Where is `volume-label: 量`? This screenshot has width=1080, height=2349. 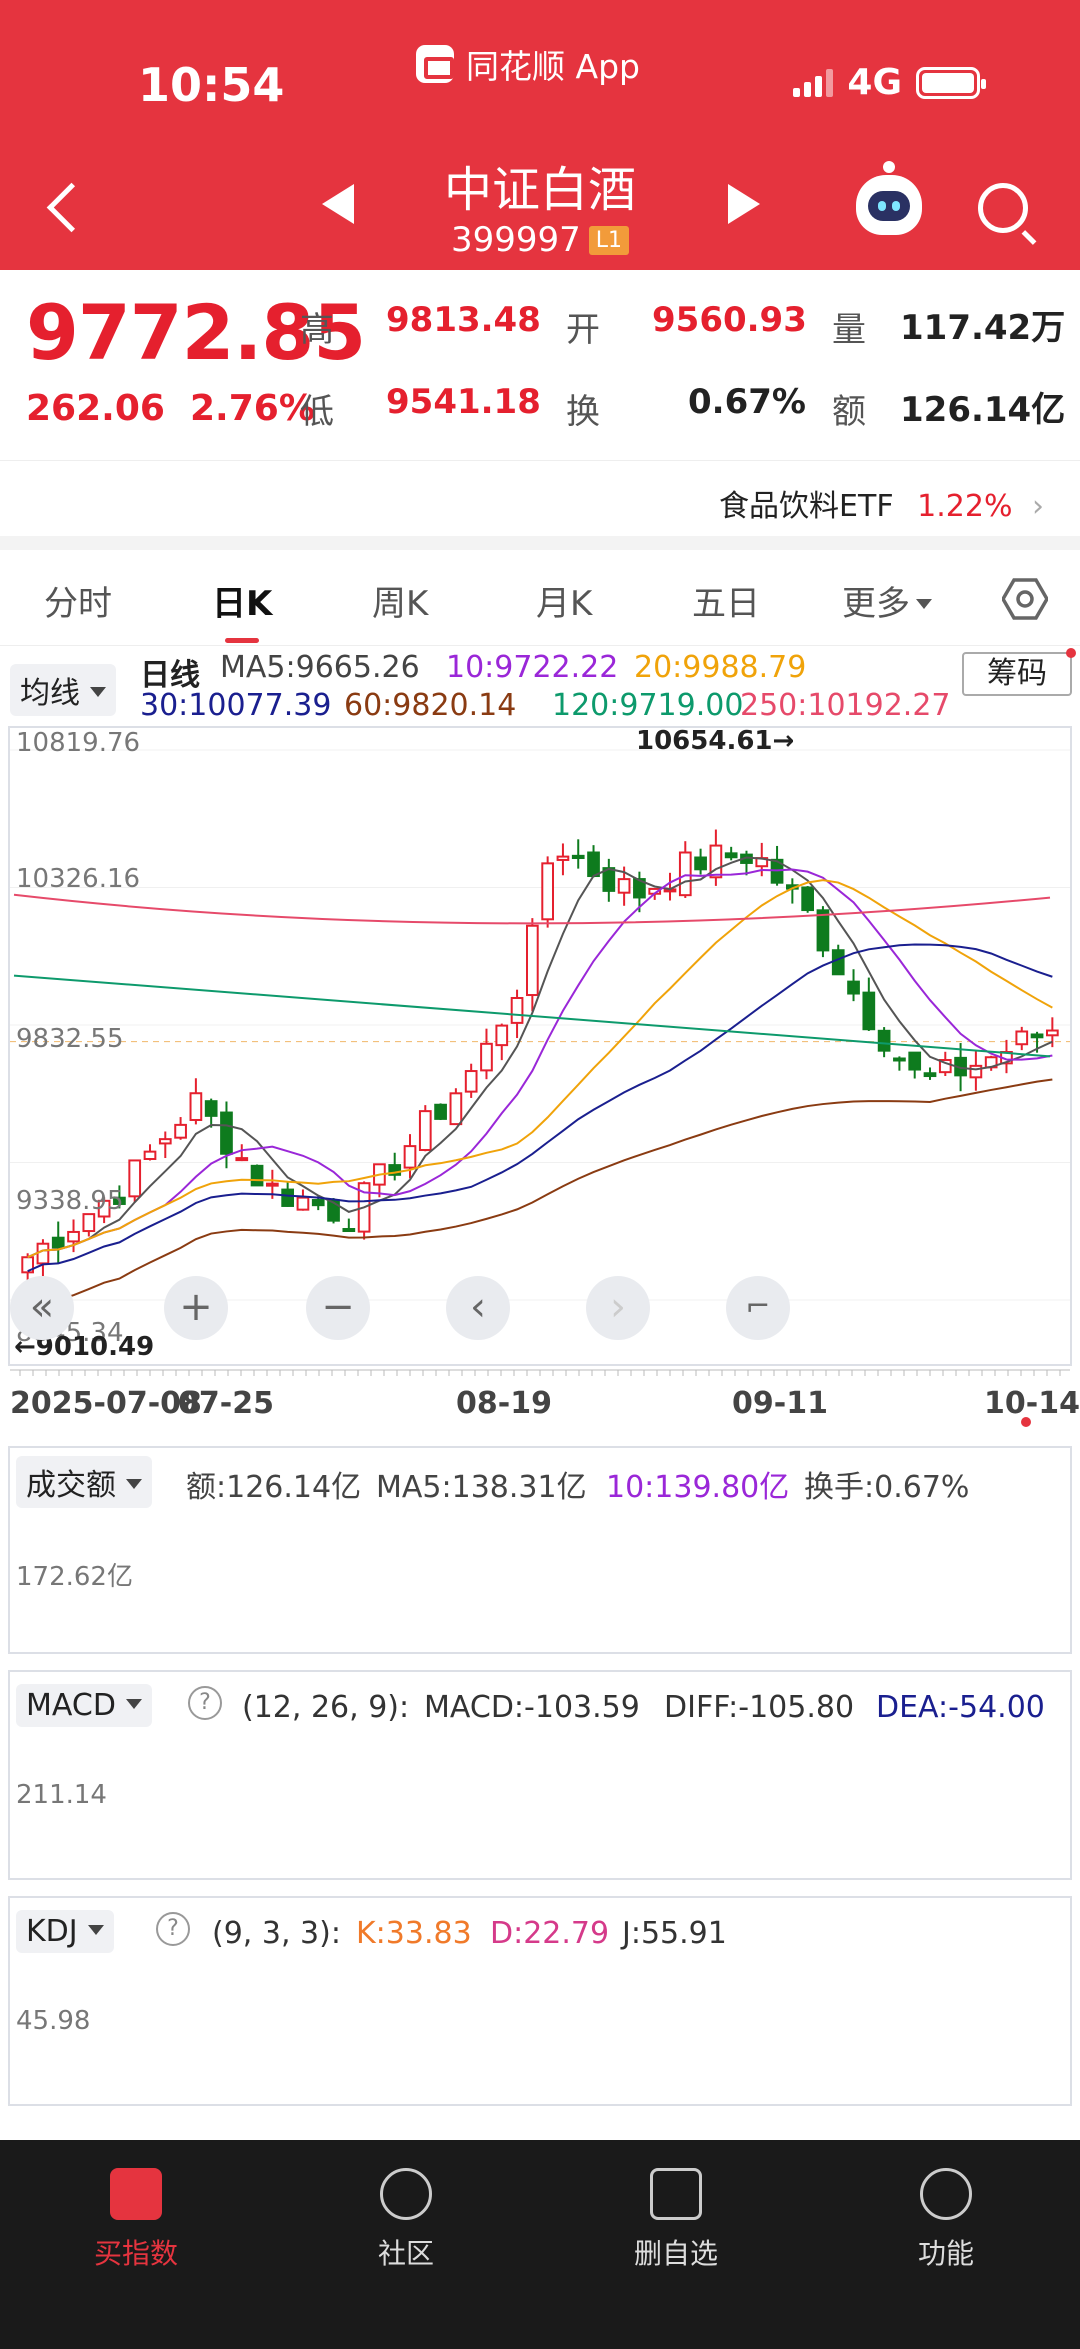
volume-label: 量 is located at coordinates (849, 330).